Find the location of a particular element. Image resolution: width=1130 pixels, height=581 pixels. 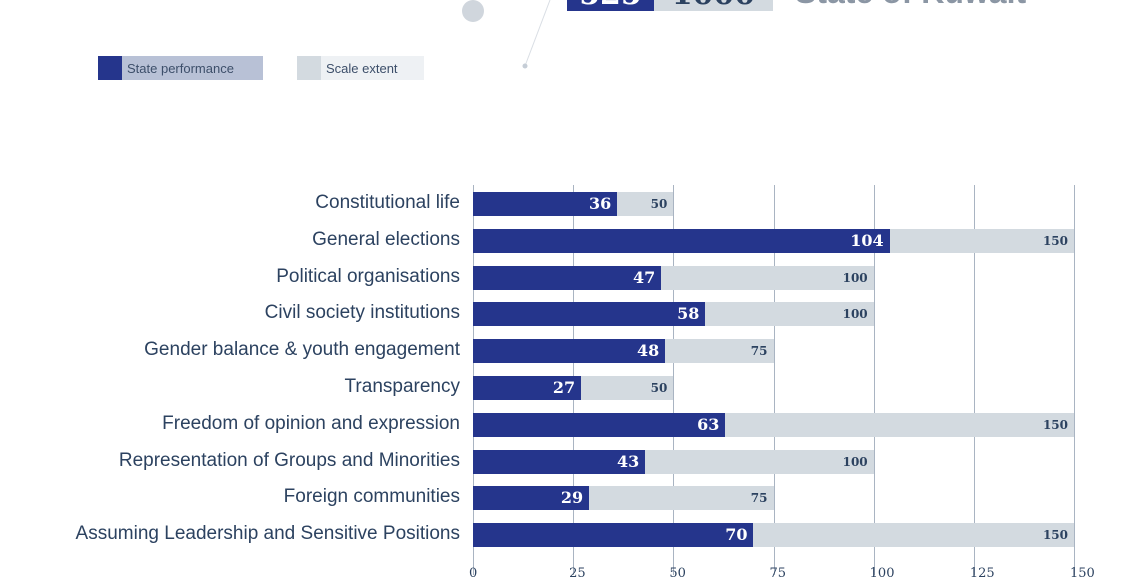

category-label: Transparency is located at coordinates (402, 386).